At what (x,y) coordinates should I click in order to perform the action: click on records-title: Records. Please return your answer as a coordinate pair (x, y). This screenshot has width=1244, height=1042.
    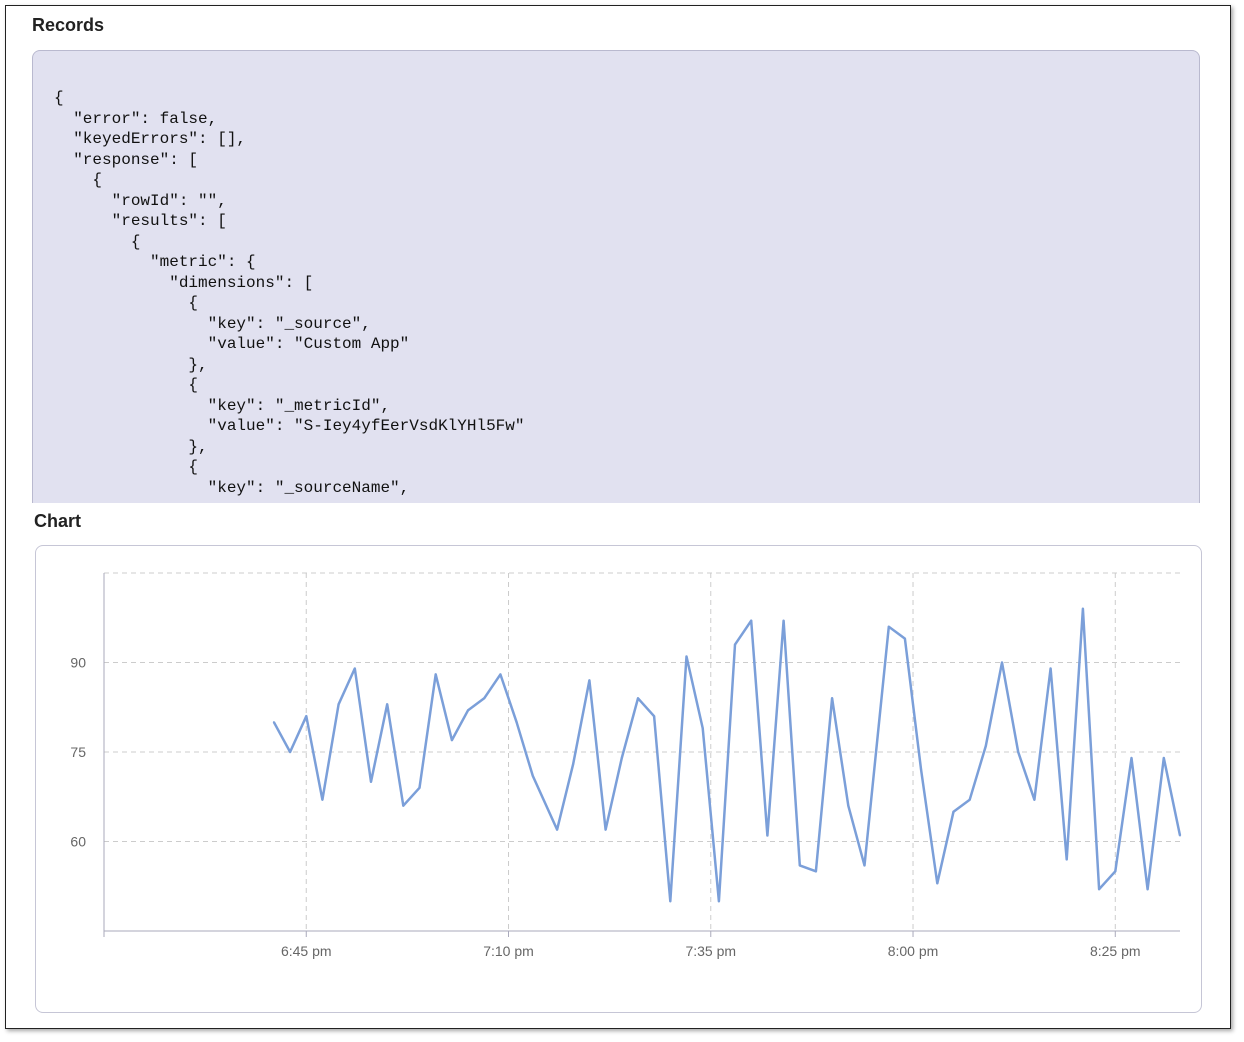
    Looking at the image, I should click on (68, 25).